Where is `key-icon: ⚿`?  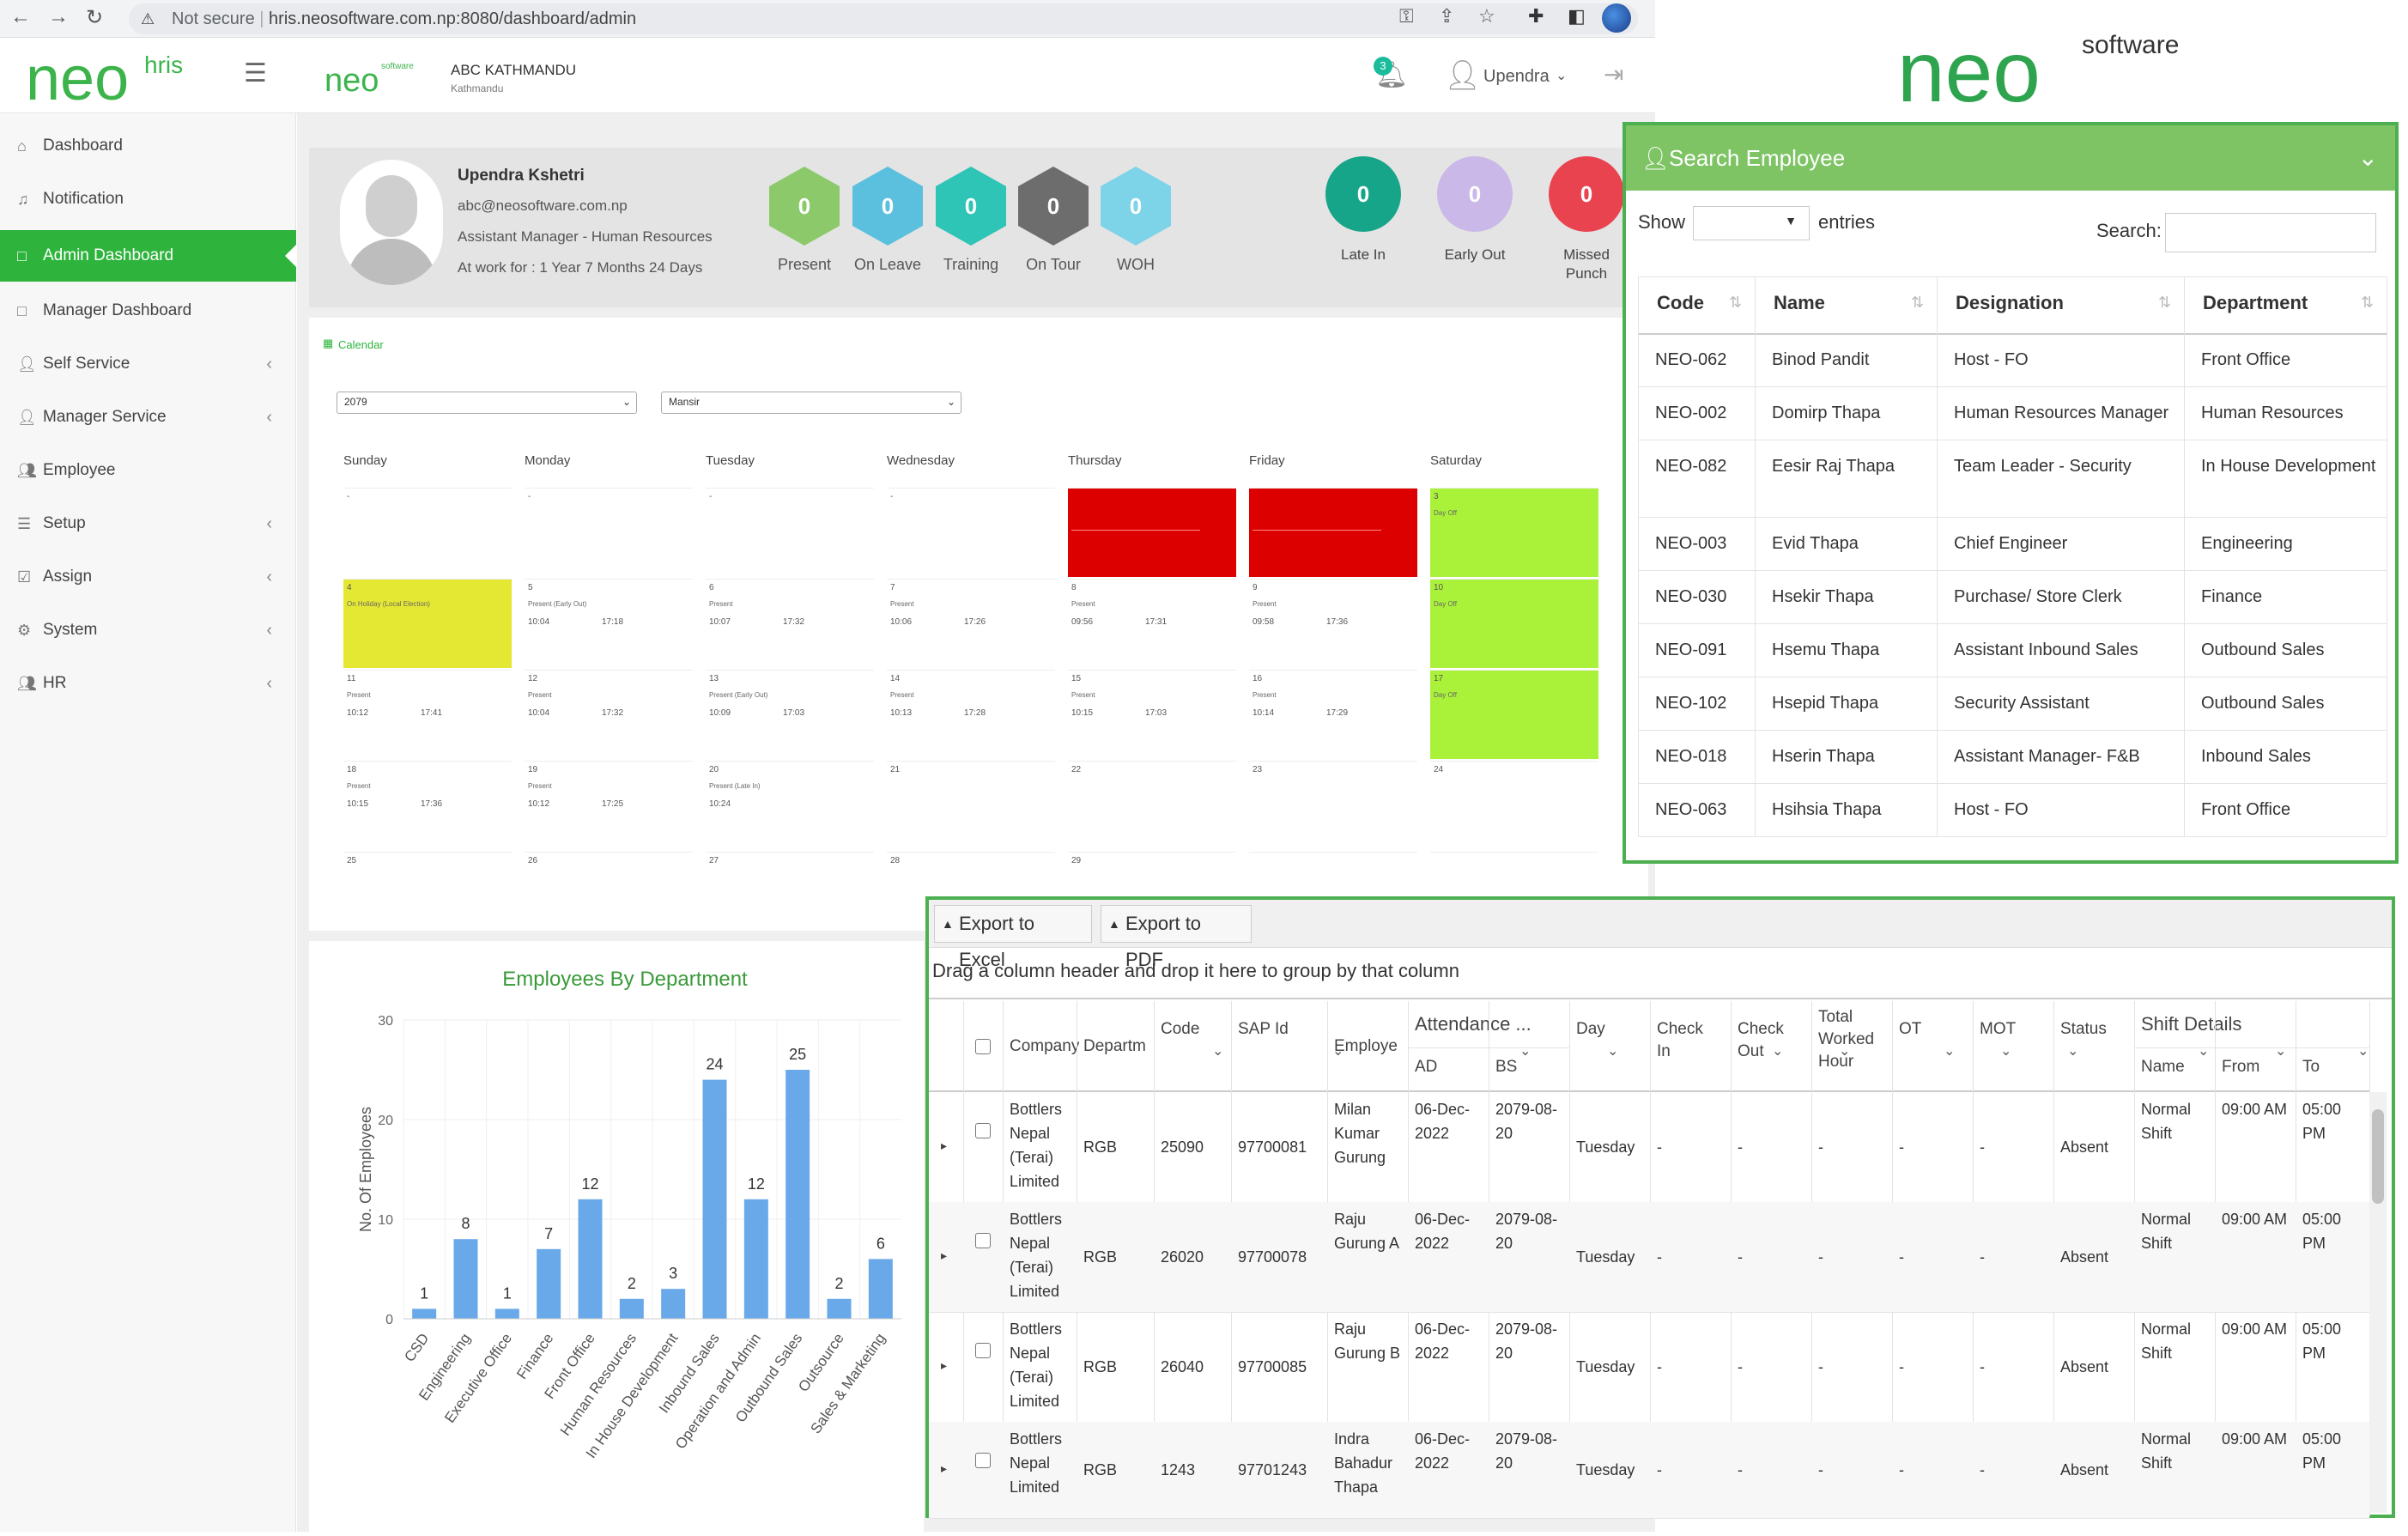
key-icon: ⚿ is located at coordinates (1406, 16).